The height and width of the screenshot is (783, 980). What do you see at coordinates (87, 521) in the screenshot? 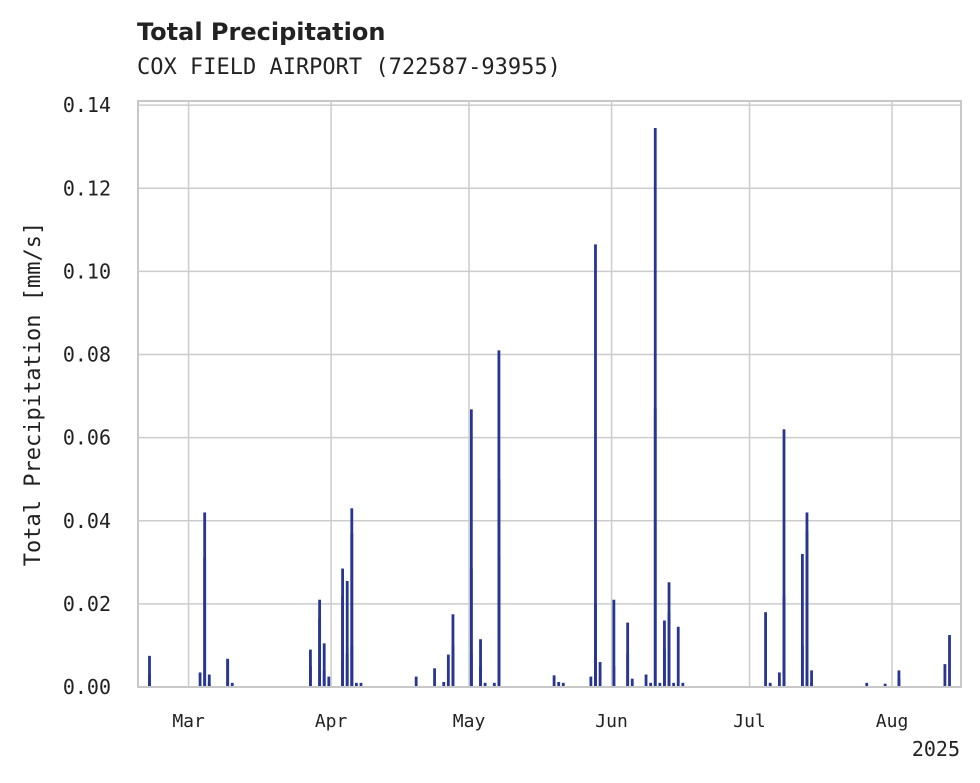
I see `y-tick-label: 0.04` at bounding box center [87, 521].